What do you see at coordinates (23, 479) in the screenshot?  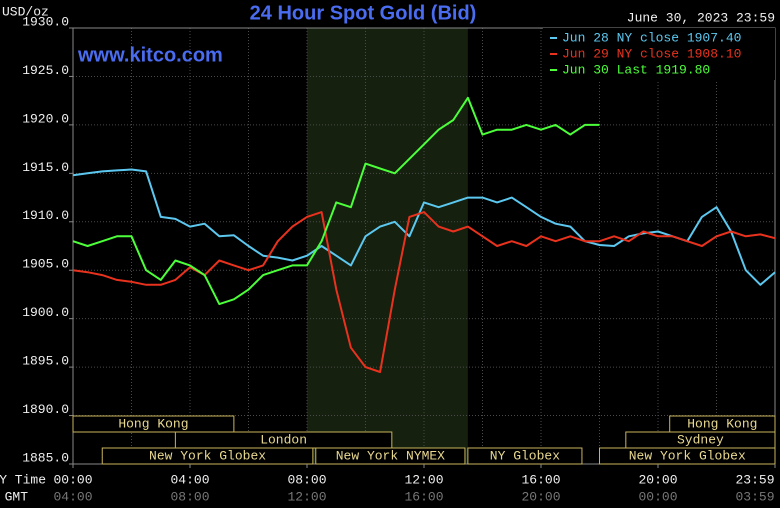 I see `time-row-label: NY Time` at bounding box center [23, 479].